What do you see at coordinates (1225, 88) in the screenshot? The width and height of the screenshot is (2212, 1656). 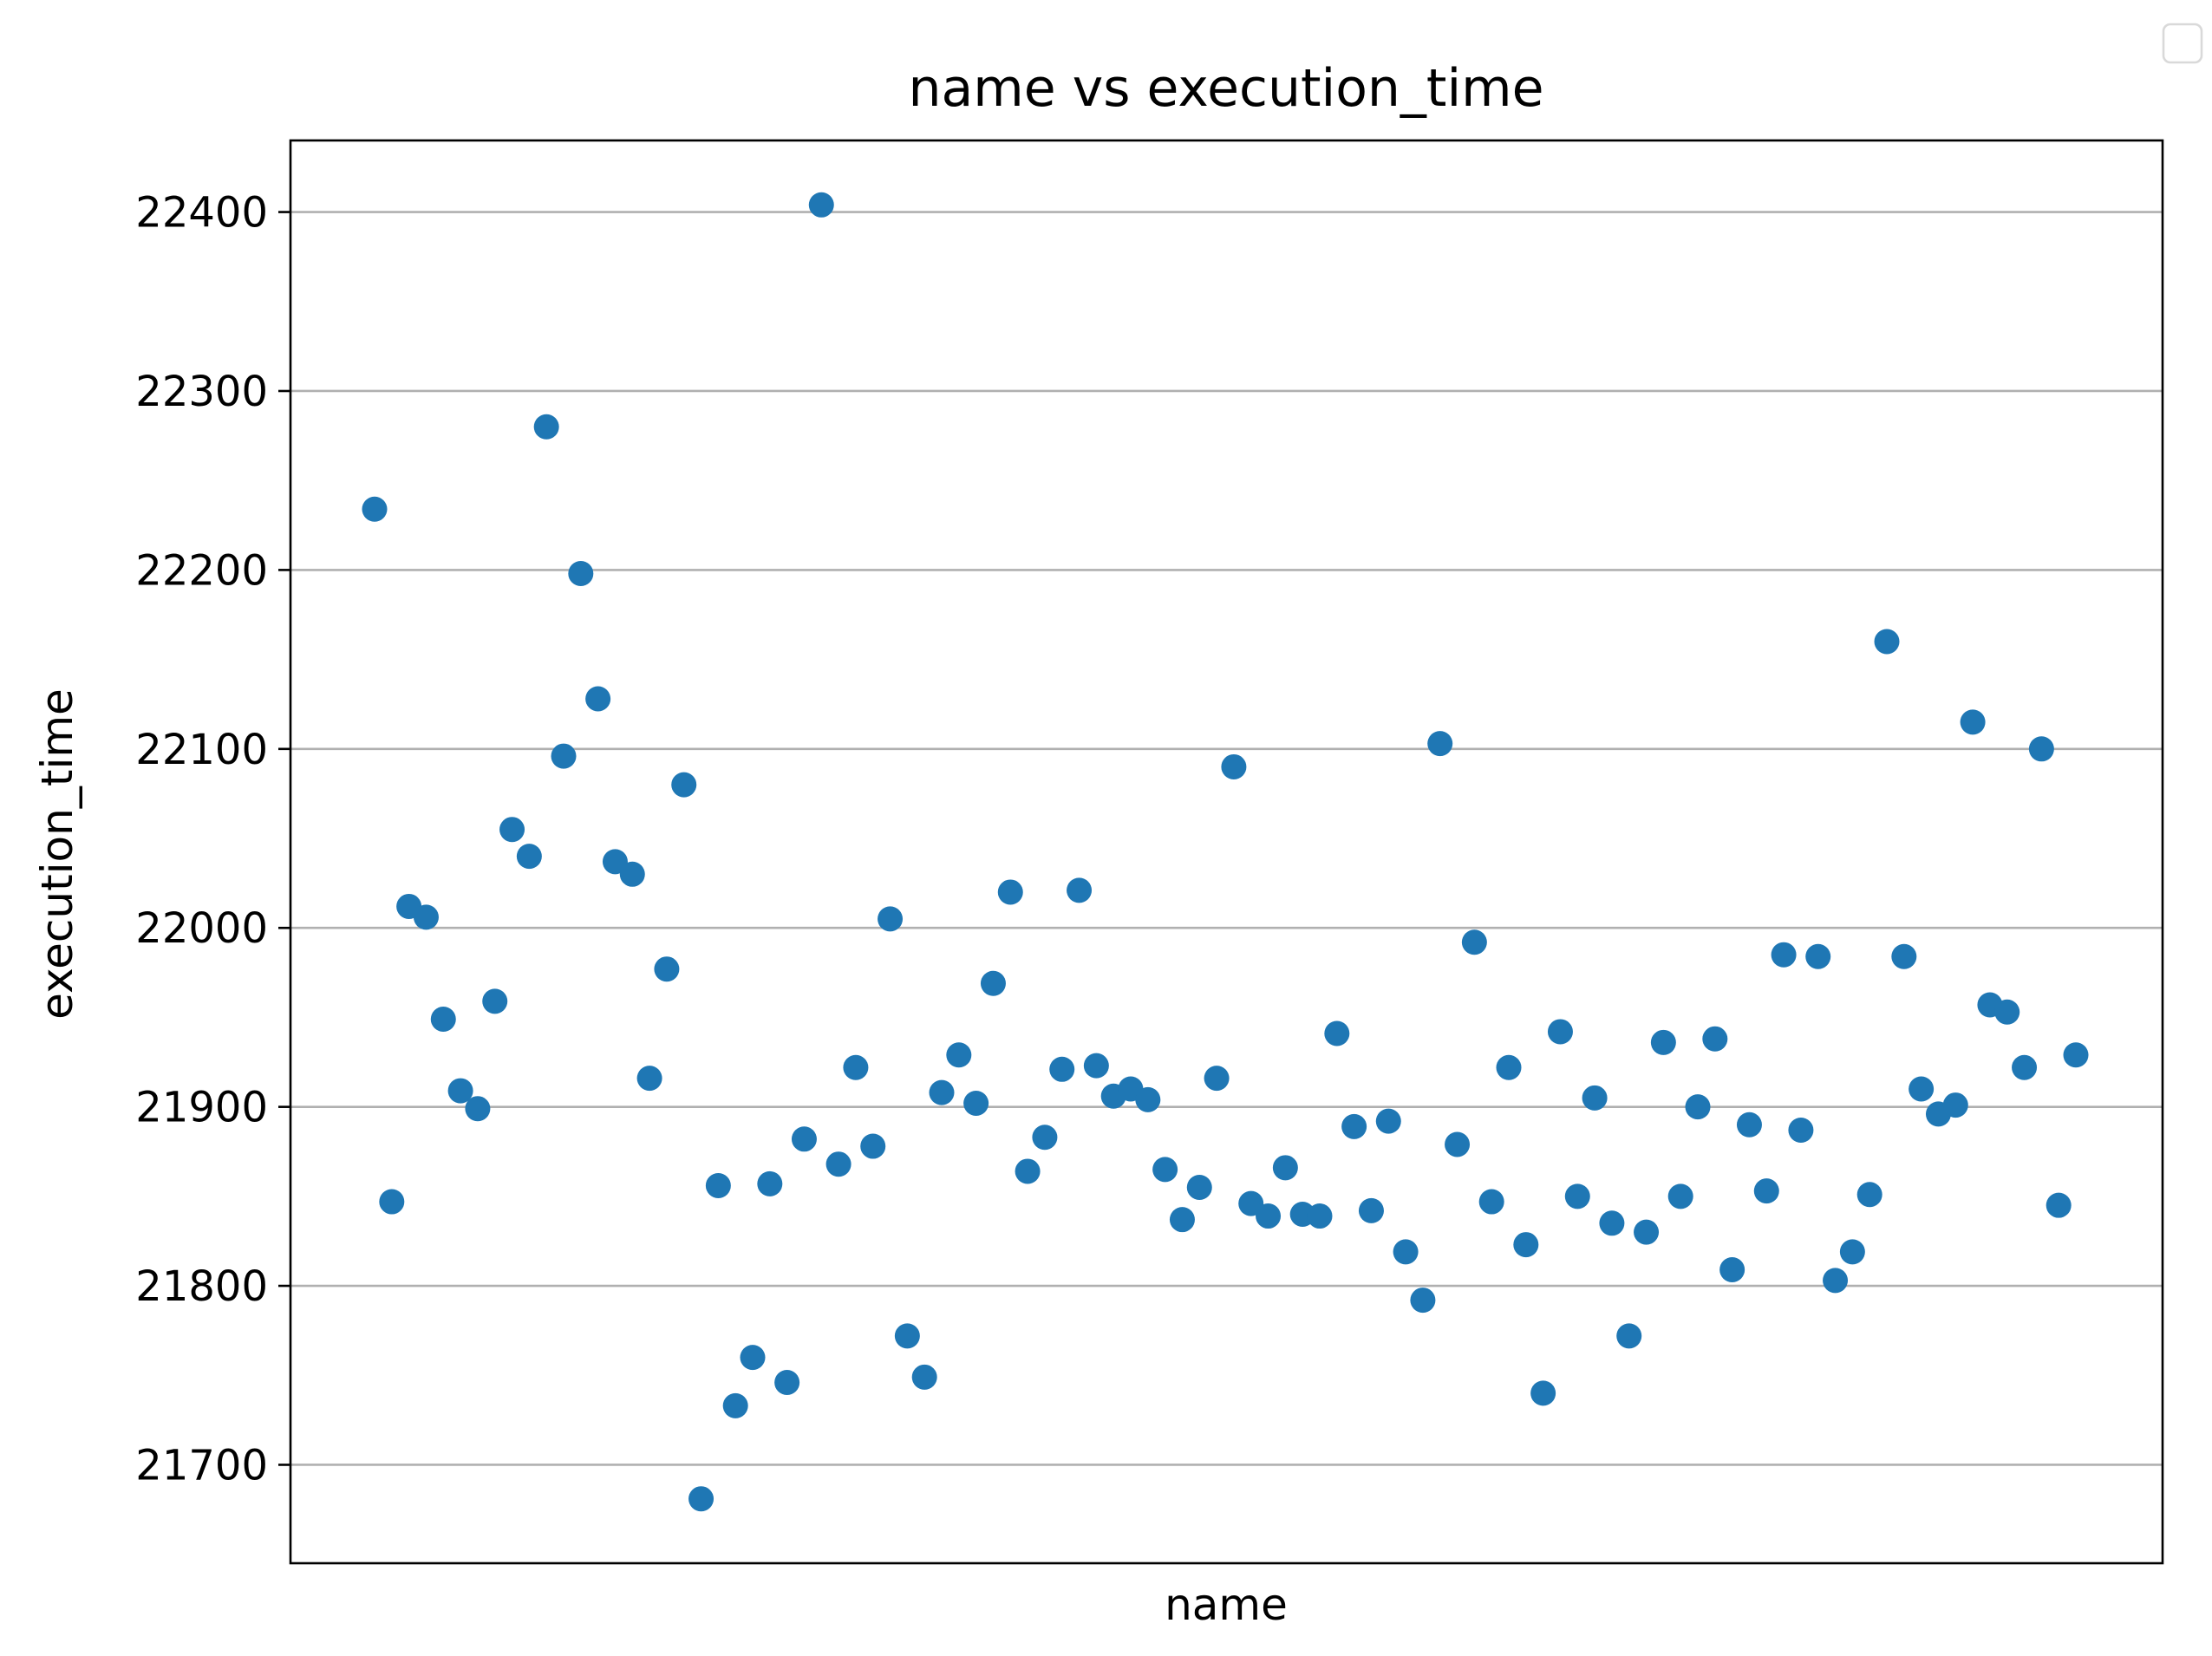 I see `chart-title: name vs execution_time` at bounding box center [1225, 88].